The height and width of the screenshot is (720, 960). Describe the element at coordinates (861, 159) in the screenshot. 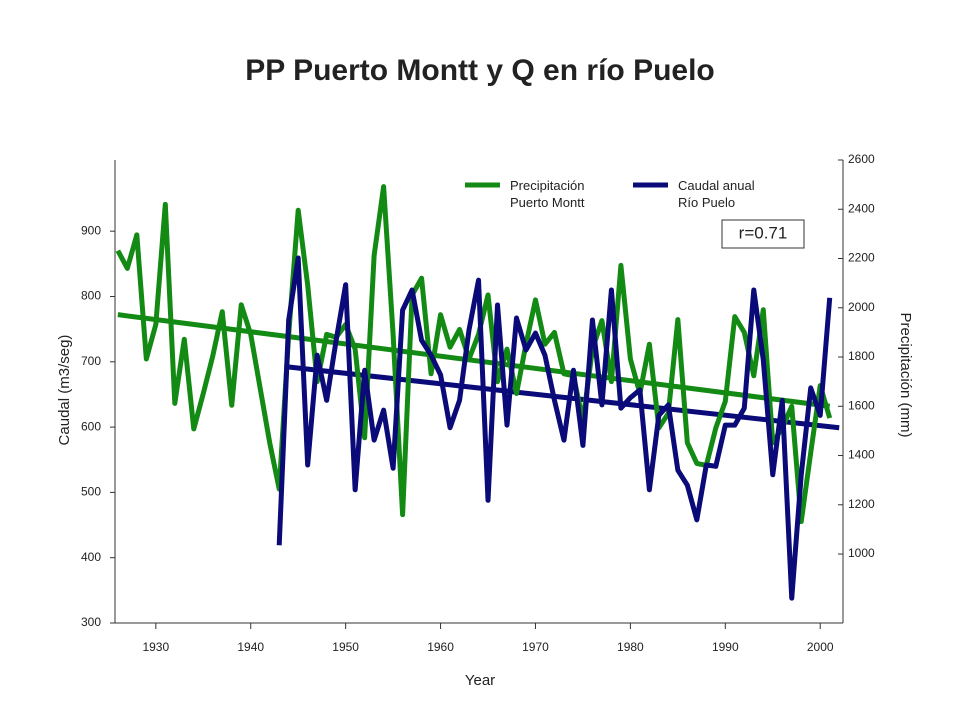

I see `y2-tick-label: 2600` at that location.